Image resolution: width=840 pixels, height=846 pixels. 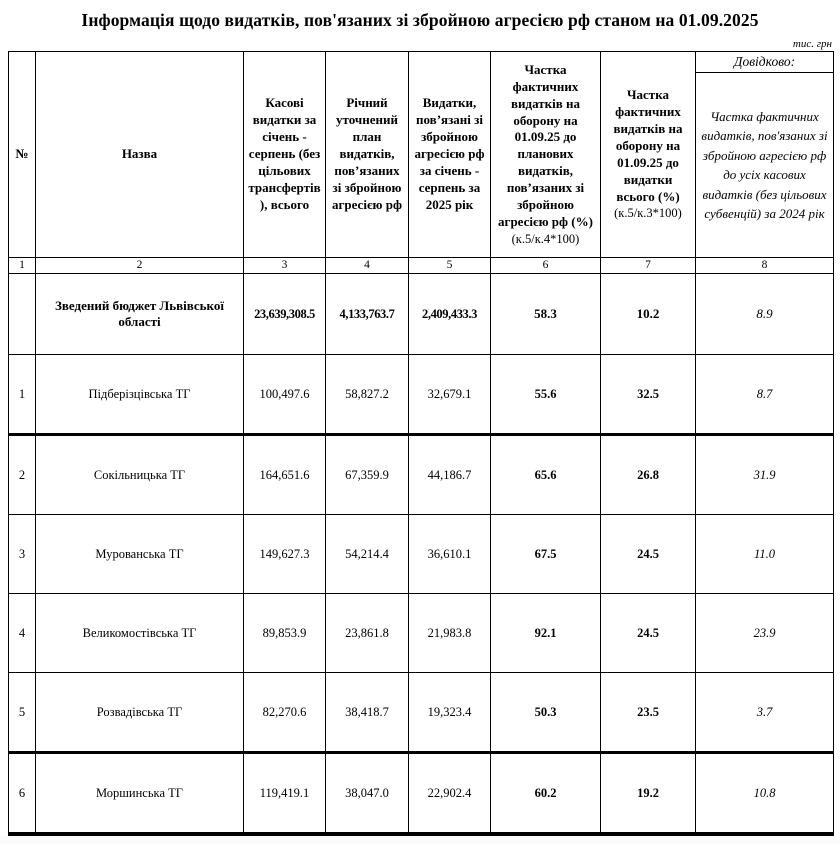 What do you see at coordinates (22, 794) in the screenshot?
I see `cell-num: 6` at bounding box center [22, 794].